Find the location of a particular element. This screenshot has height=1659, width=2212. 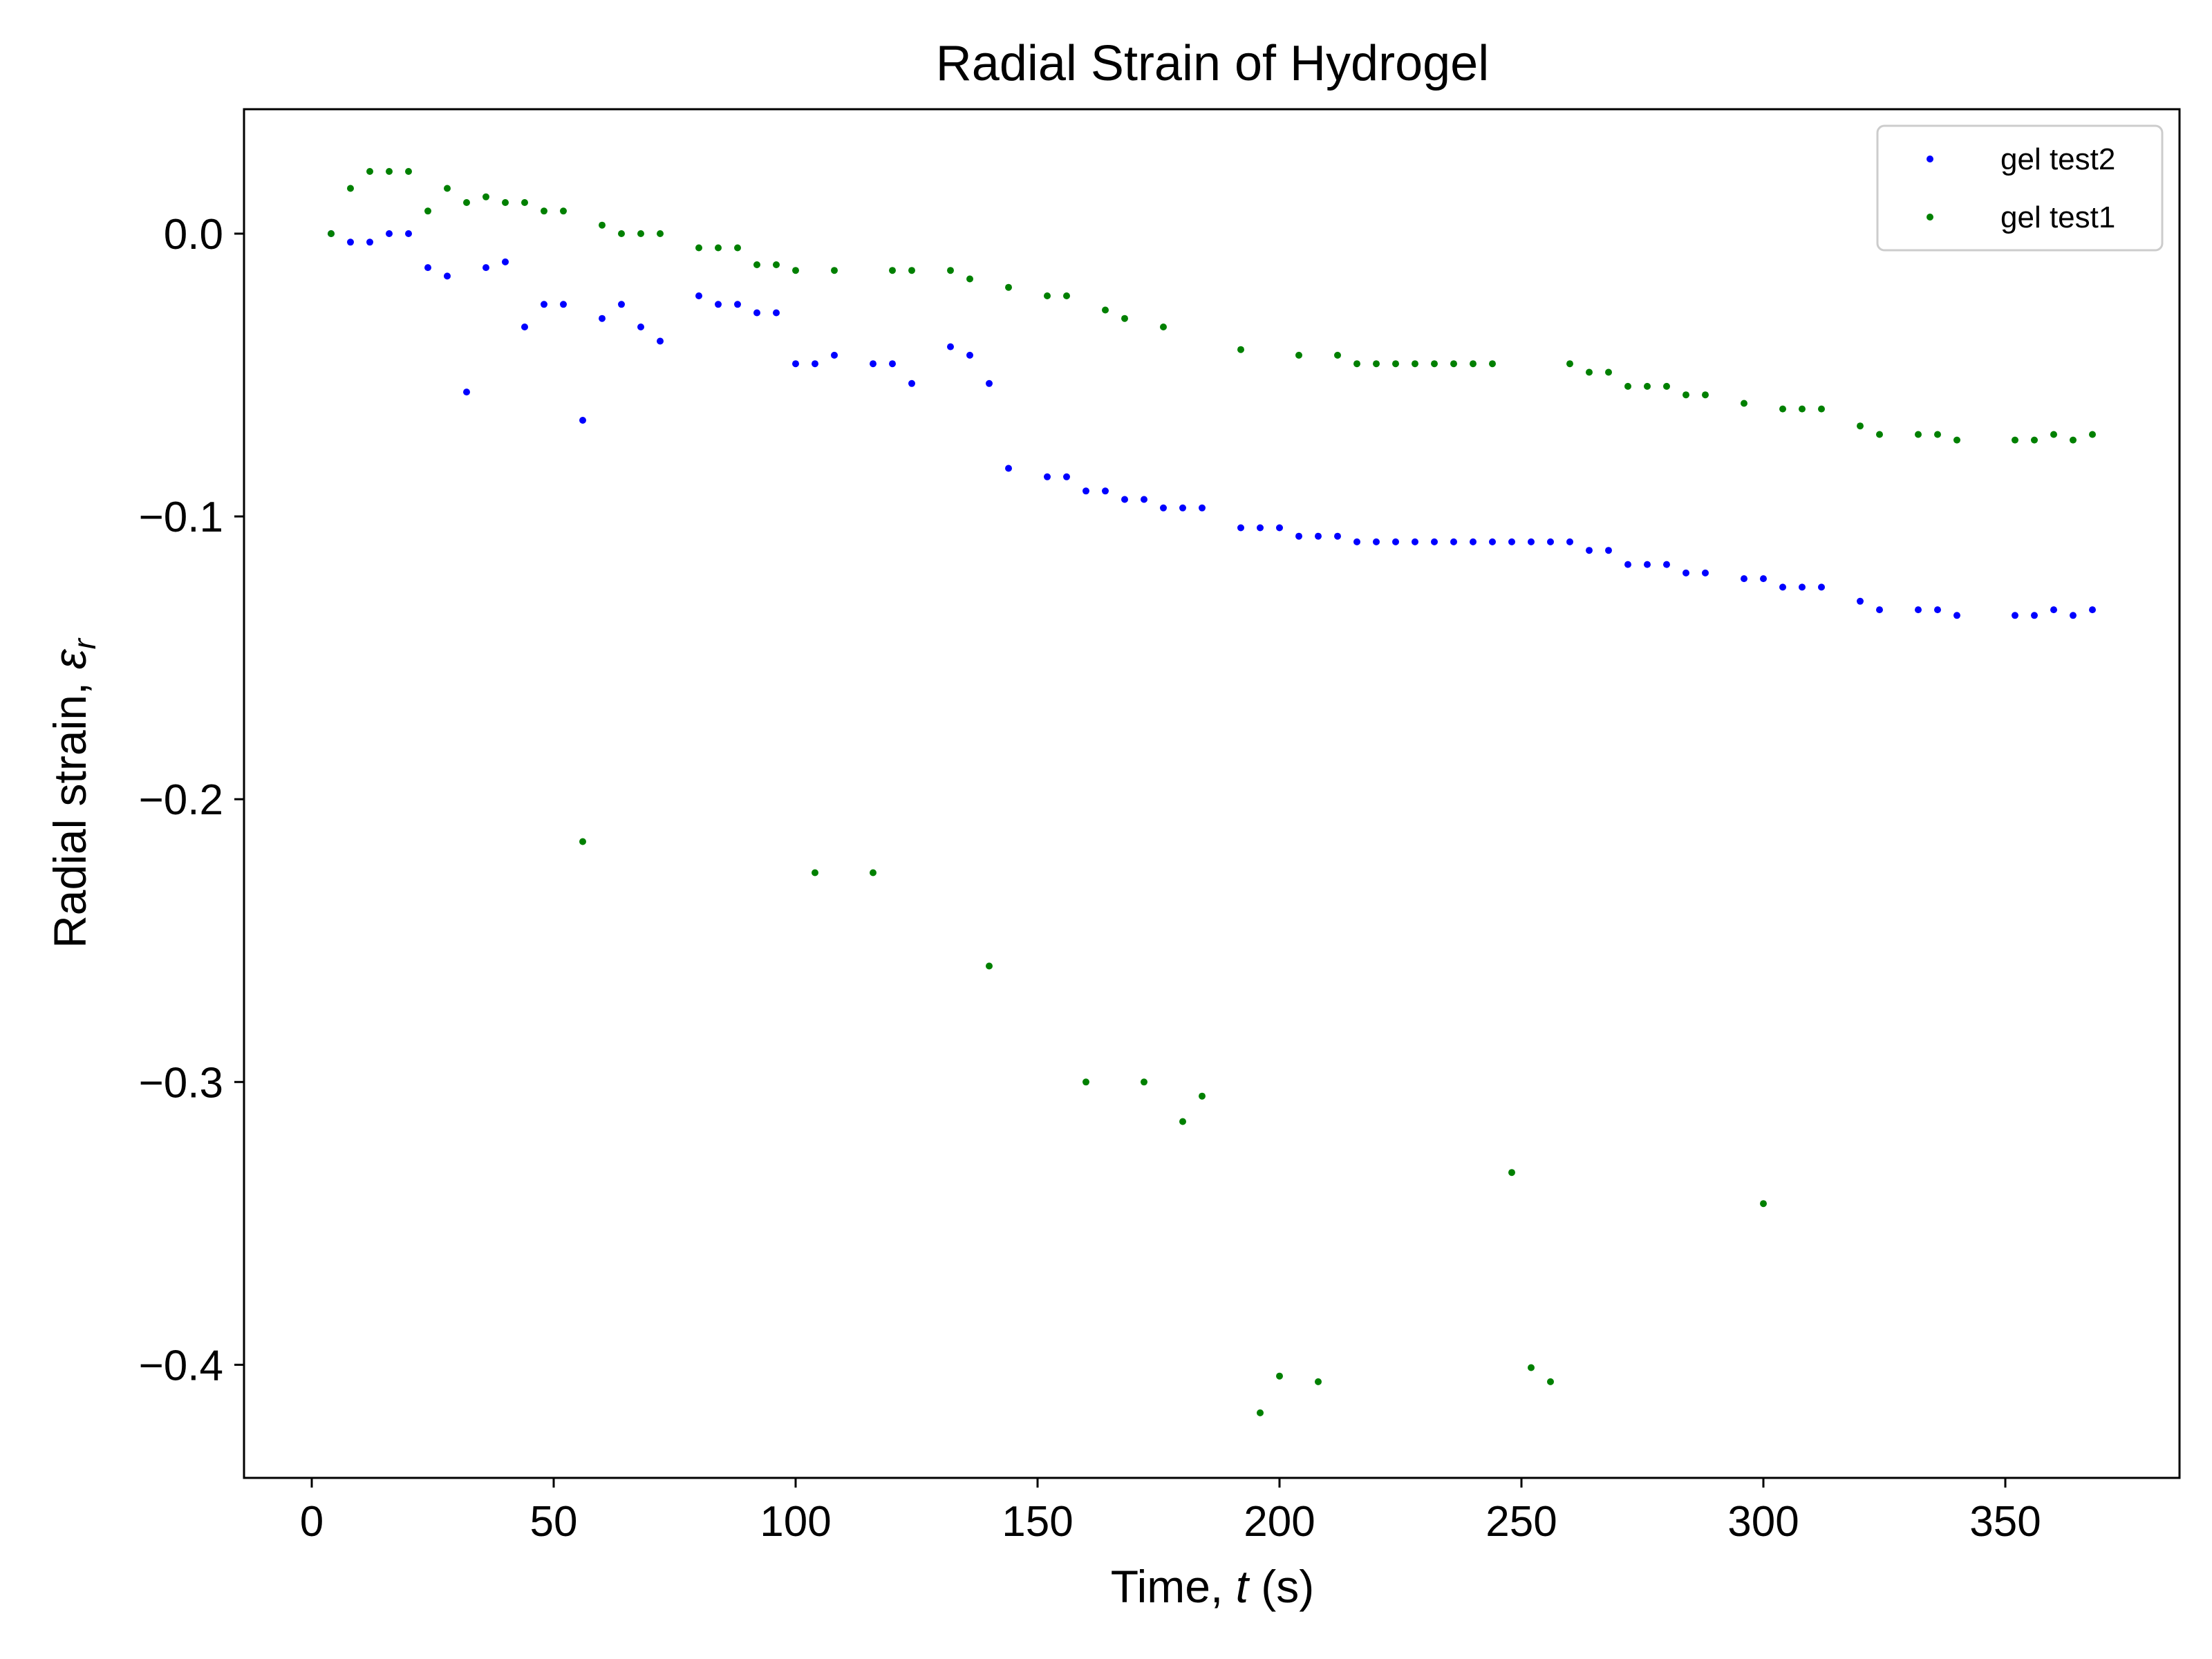

legend-marker-gel-test1 is located at coordinates (1930, 218).